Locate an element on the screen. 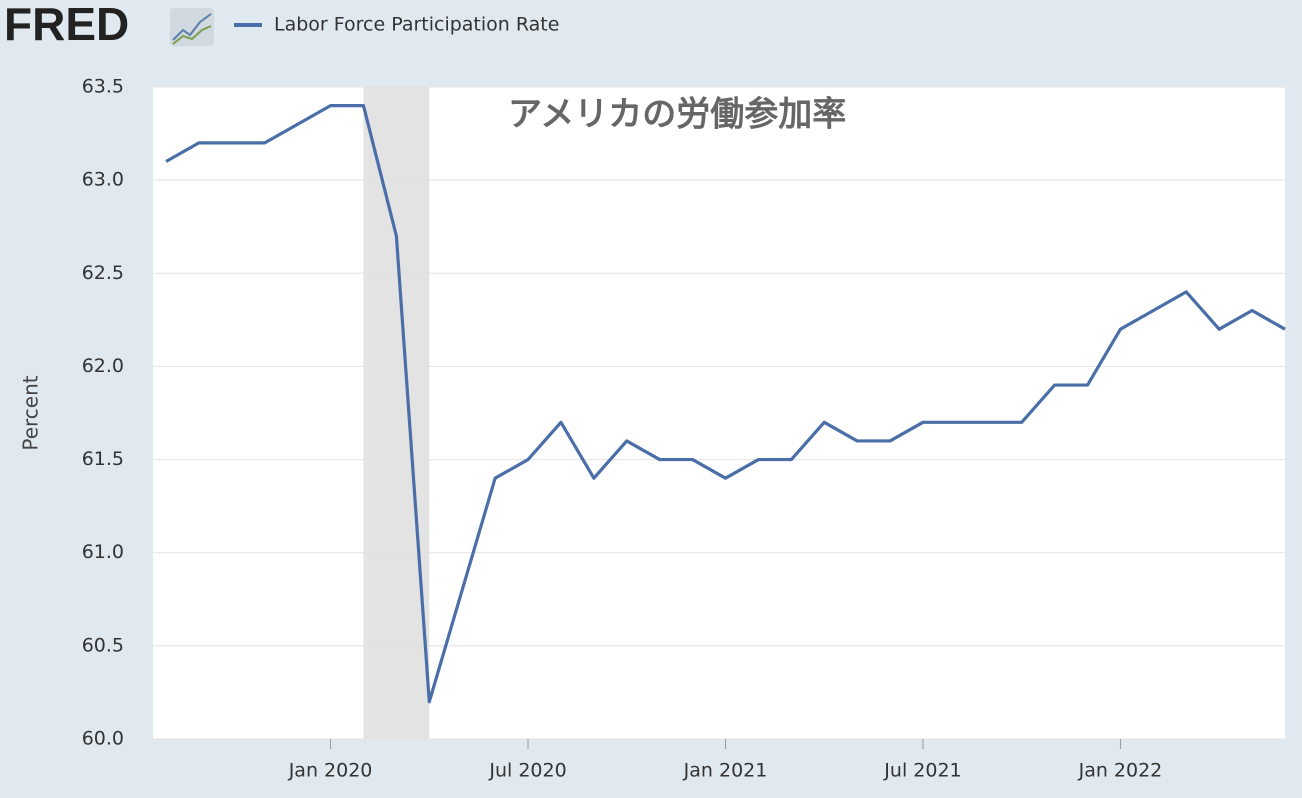  y-tick-label: 60.5 is located at coordinates (103, 645).